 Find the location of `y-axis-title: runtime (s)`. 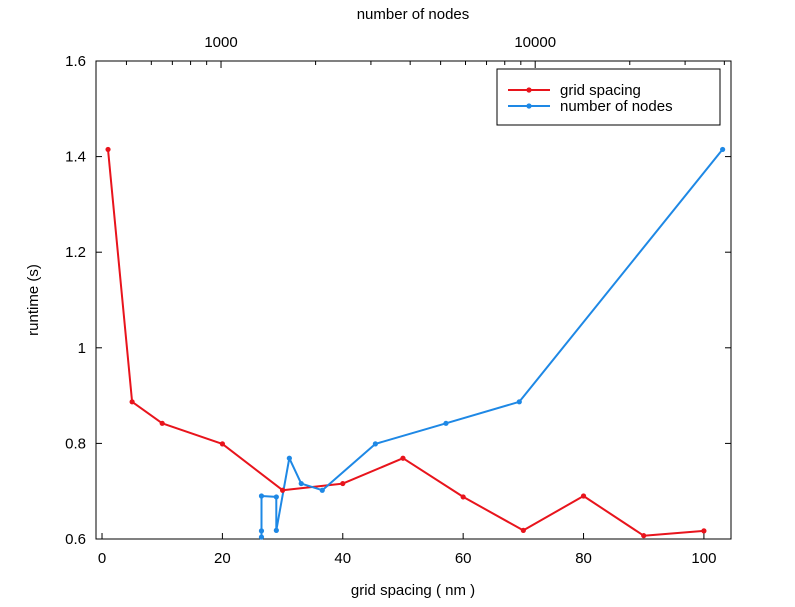

y-axis-title: runtime (s) is located at coordinates (33, 300).